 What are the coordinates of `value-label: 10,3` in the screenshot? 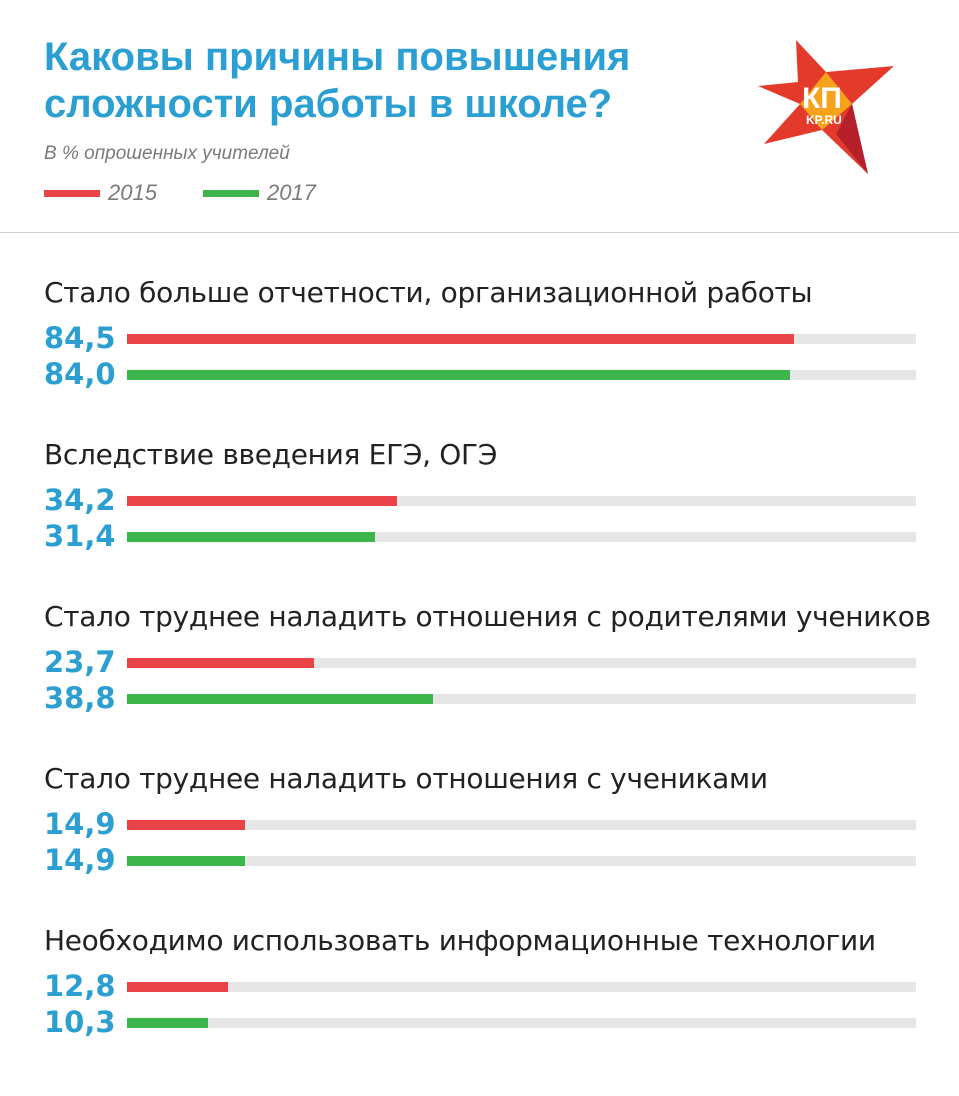 It's located at (80, 1022).